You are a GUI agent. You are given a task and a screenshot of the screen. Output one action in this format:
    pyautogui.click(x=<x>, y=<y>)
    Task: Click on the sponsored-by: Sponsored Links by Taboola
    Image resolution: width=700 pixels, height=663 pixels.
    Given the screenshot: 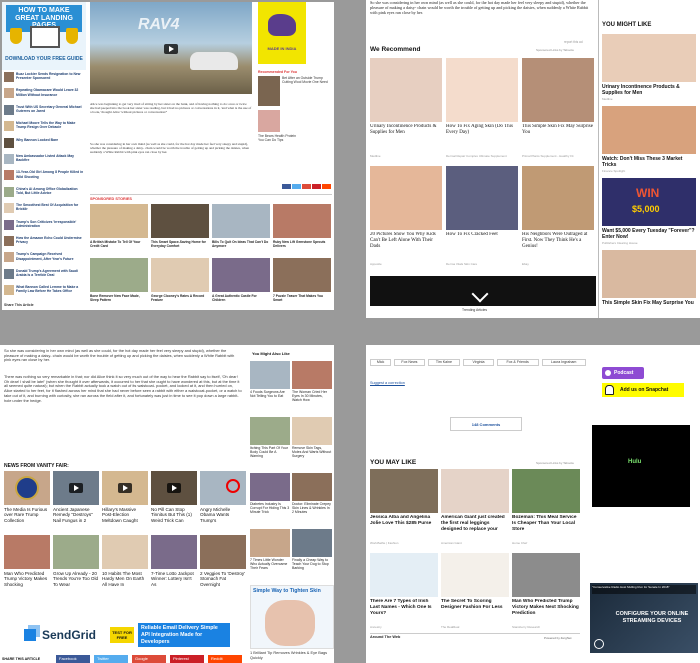 What is the action you would take?
    pyautogui.click(x=555, y=50)
    